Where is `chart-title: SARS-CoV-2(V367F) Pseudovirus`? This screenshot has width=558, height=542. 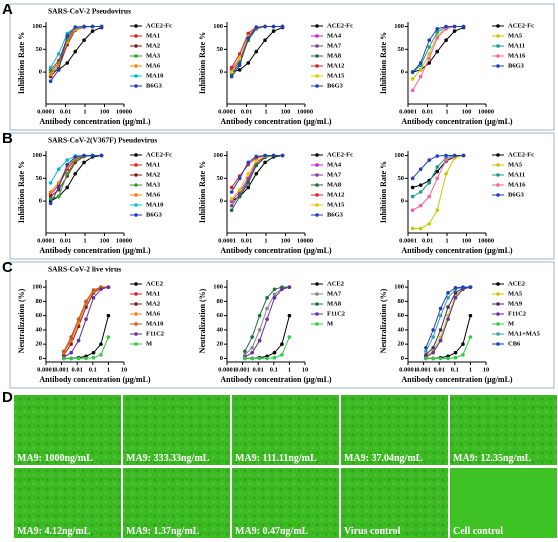
chart-title: SARS-CoV-2(V367F) Pseudovirus is located at coordinates (102, 140).